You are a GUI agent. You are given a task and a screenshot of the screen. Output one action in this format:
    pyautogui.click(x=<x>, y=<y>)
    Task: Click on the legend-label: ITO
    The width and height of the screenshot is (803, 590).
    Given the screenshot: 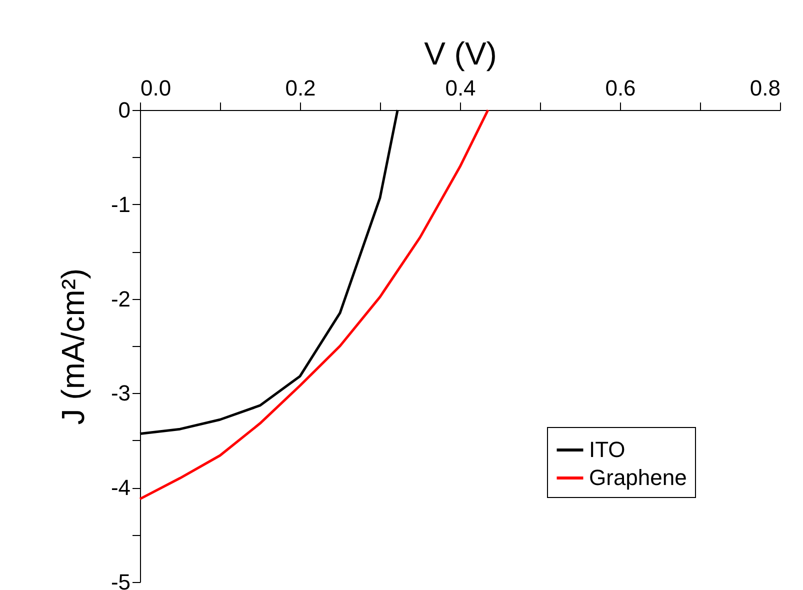 What is the action you would take?
    pyautogui.click(x=607, y=449)
    